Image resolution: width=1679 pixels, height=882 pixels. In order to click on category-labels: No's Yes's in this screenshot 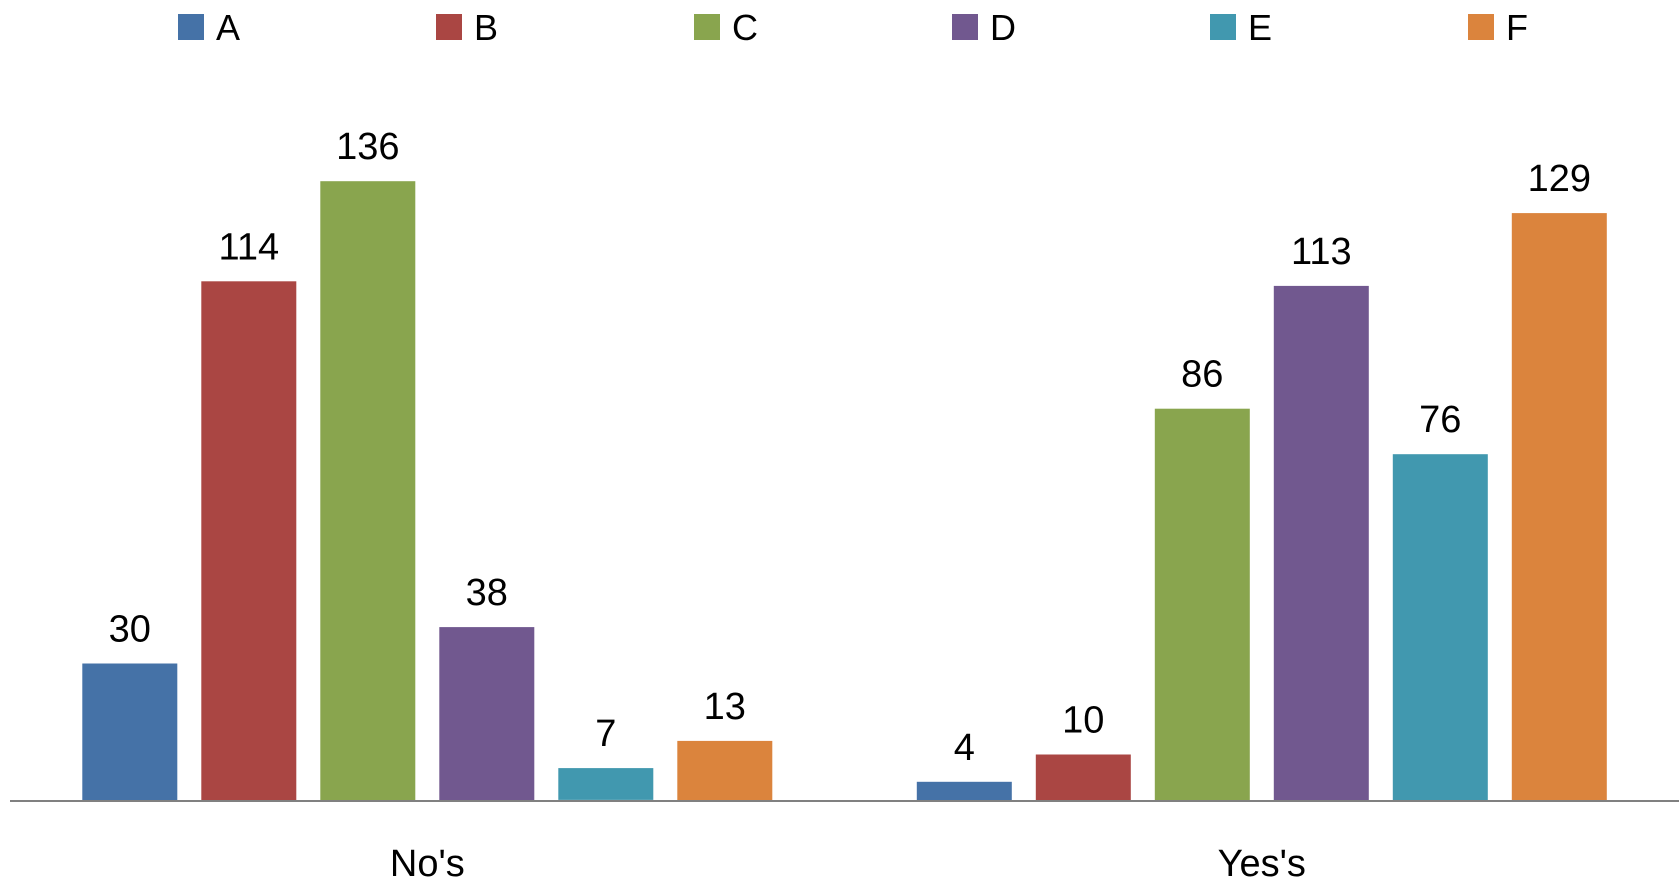, I will do `click(848, 862)`.